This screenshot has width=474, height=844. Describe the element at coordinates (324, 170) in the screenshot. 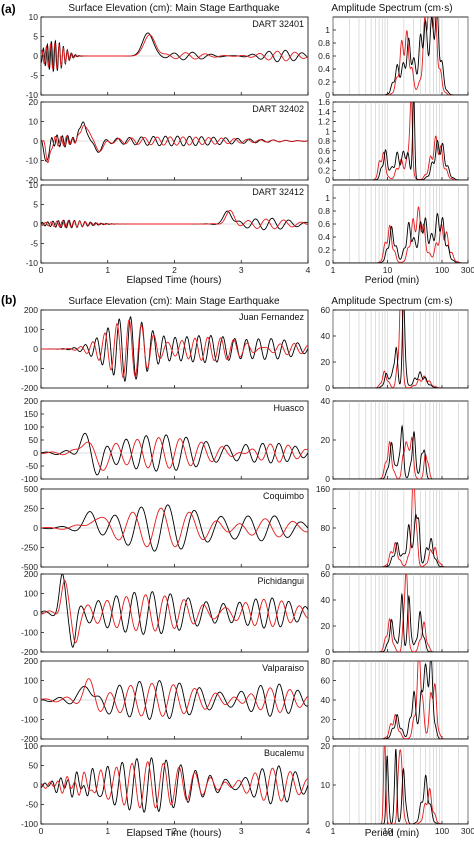

I see `spectrum-ytick-label-a2-1: 0.2` at that location.